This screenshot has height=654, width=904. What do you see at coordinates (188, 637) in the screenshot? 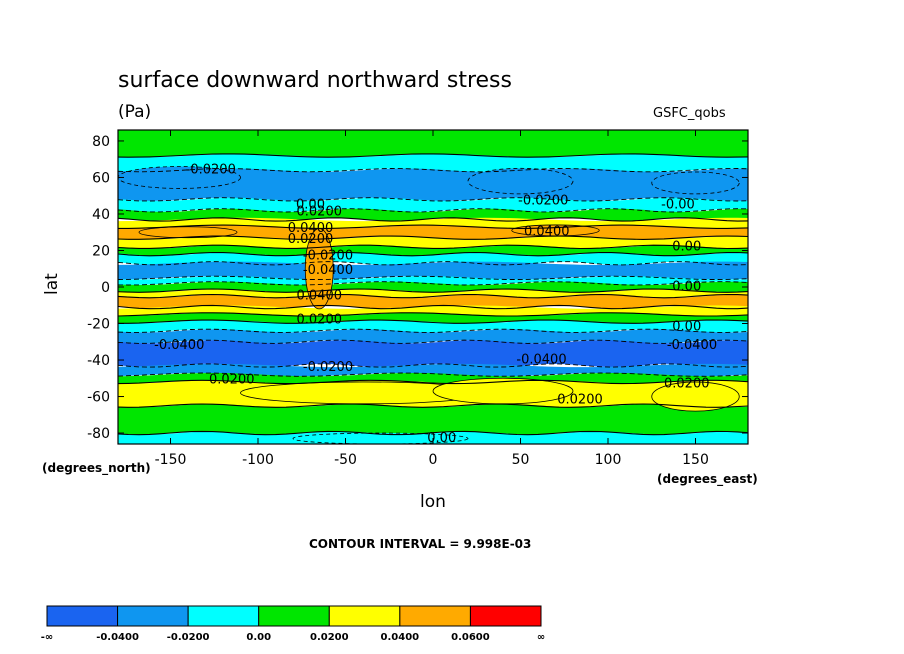
I see `colorbar-label: -0.0200` at bounding box center [188, 637].